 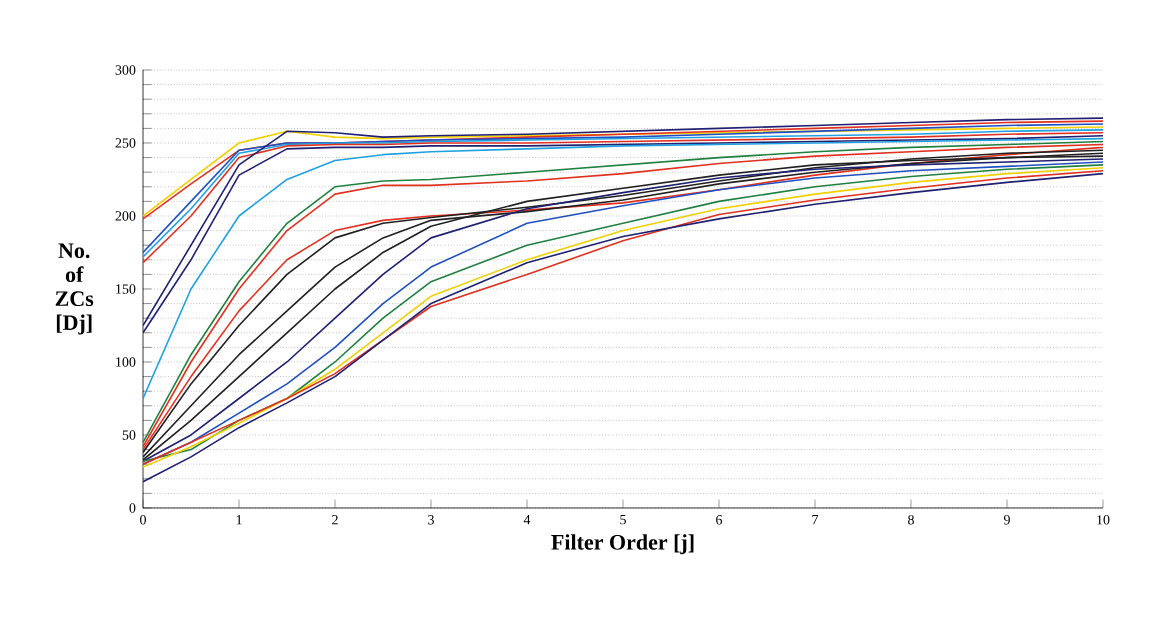 What do you see at coordinates (239, 520) in the screenshot?
I see `x-tick-label: 1` at bounding box center [239, 520].